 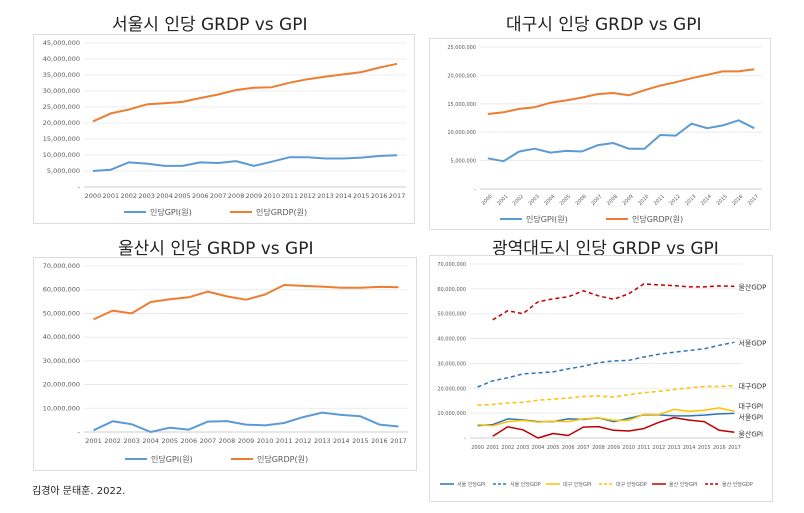 What do you see at coordinates (525, 484) in the screenshot?
I see `legend-label: 서울 인당GDP` at bounding box center [525, 484].